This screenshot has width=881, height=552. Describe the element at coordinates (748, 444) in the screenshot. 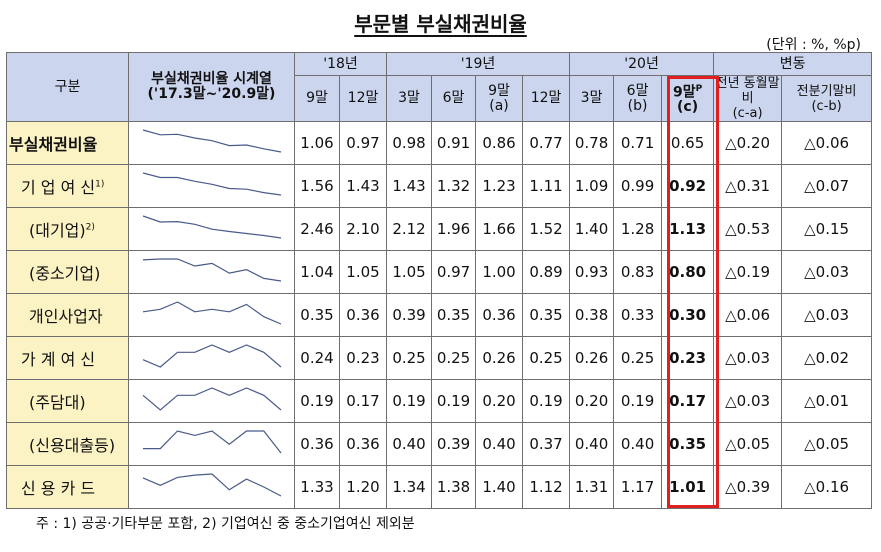

I see `table-cell: △0.05` at that location.